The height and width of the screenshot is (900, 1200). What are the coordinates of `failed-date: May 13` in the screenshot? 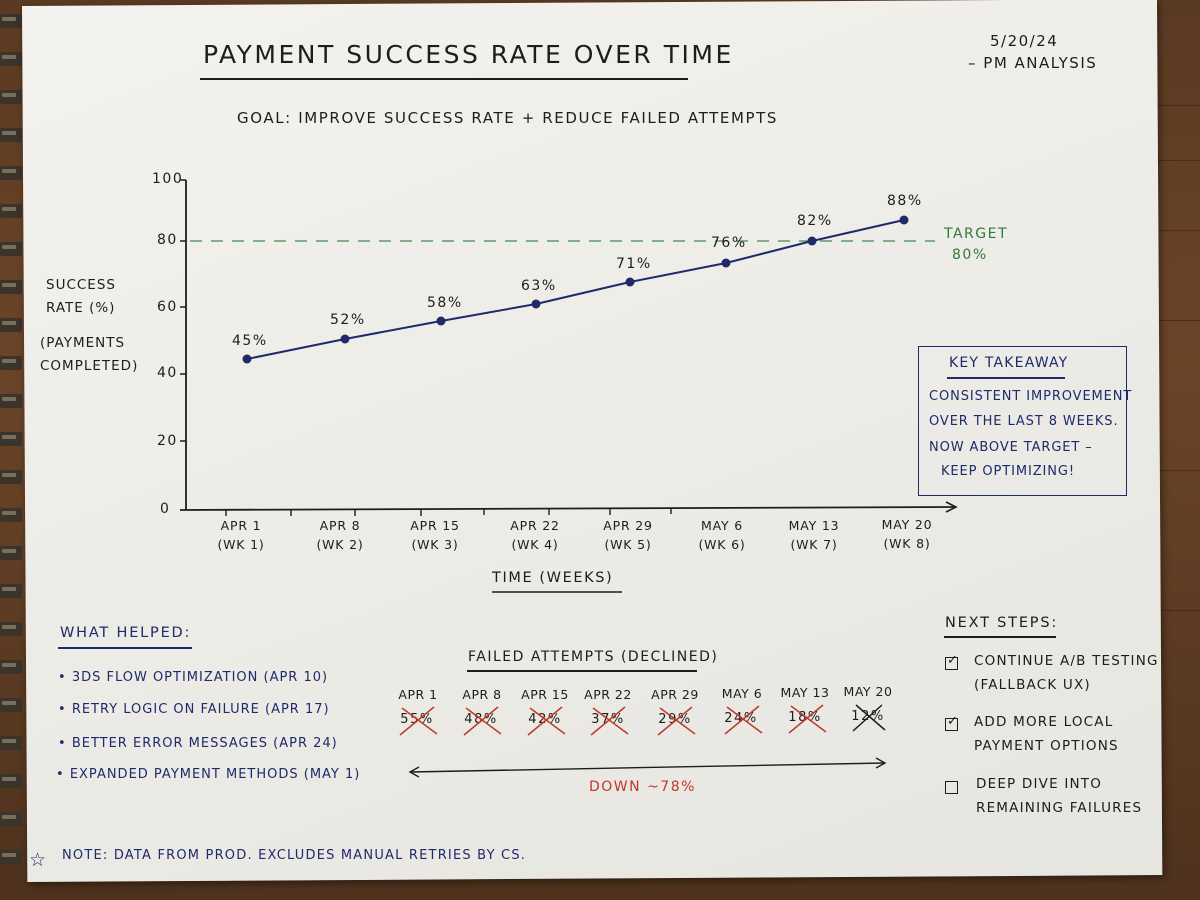 It's located at (805, 692).